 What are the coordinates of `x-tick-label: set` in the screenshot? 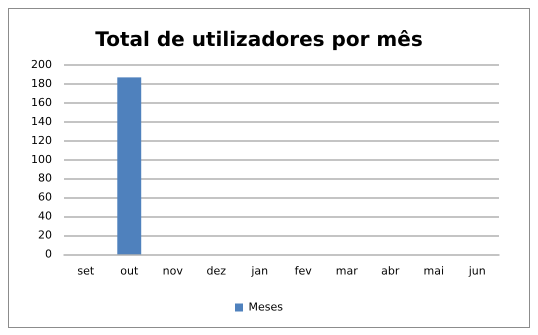 It's located at (86, 271).